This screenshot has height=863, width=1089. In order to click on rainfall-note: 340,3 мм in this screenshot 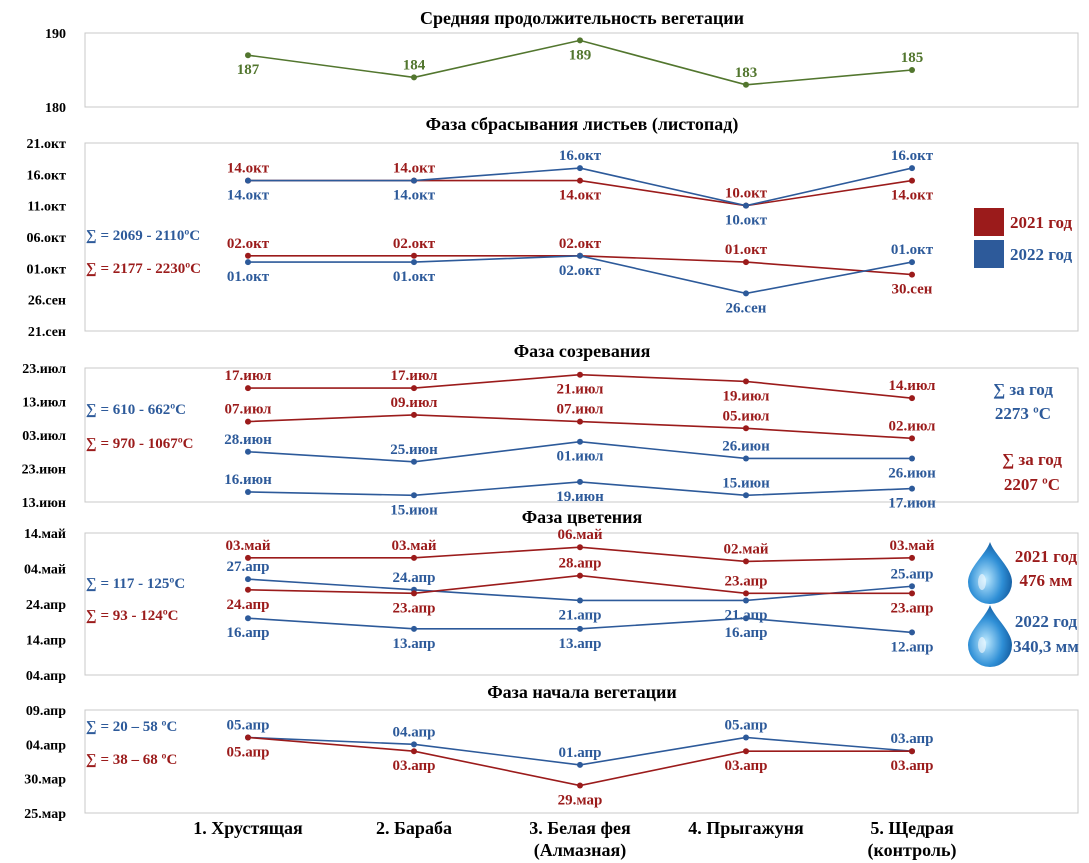, I will do `click(1046, 646)`.